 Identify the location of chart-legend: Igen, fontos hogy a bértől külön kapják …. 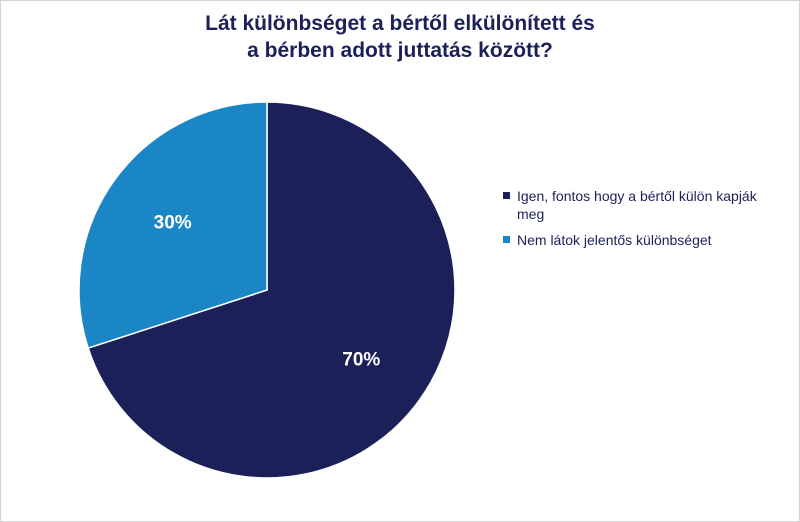
(638, 222).